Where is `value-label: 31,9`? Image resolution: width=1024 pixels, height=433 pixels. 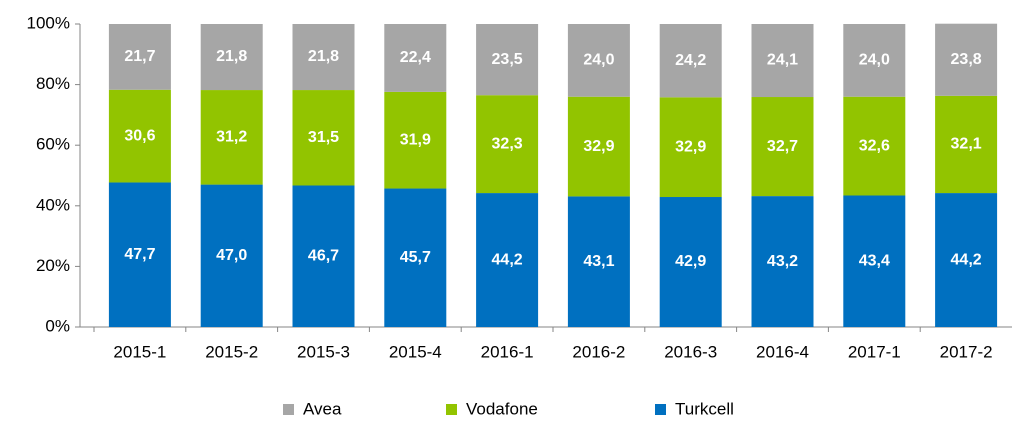
value-label: 31,9 is located at coordinates (415, 139).